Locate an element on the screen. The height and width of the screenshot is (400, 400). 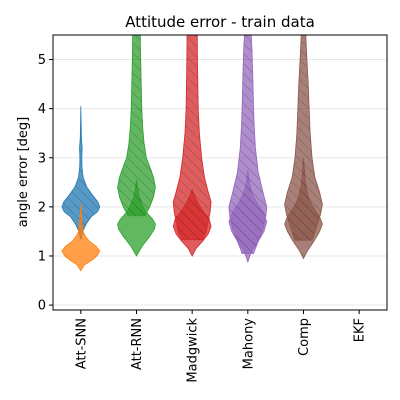
y-tick-label: 5 is located at coordinates (42, 60).